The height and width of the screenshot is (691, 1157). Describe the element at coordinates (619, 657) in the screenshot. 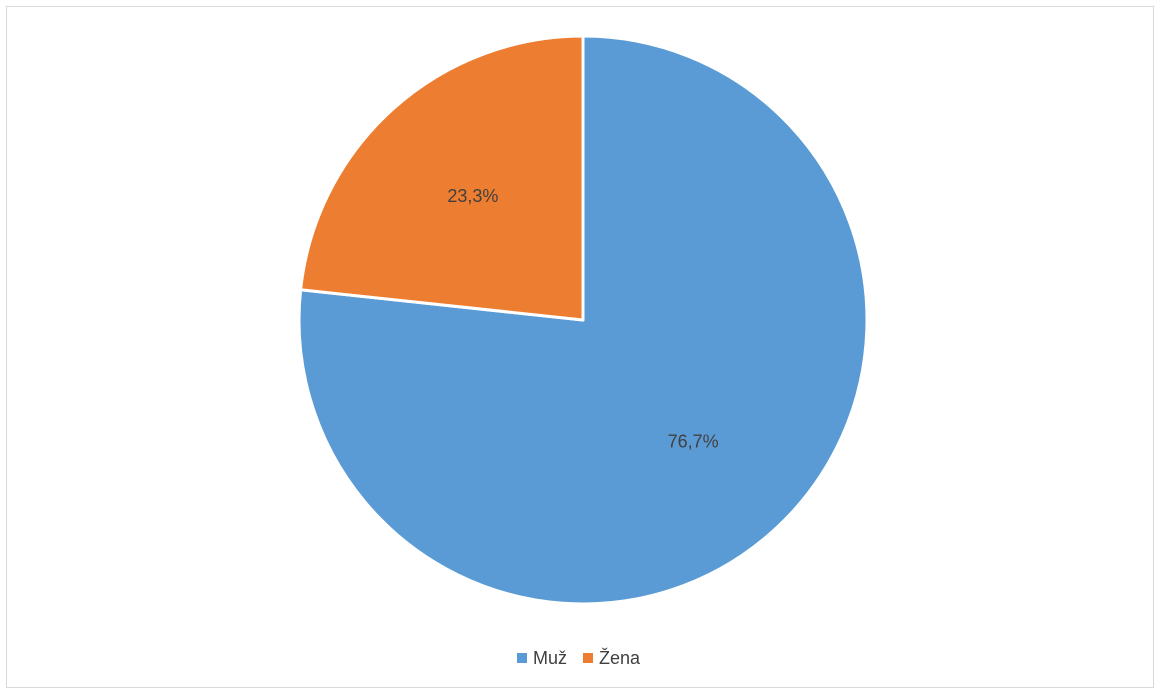

I see `legend-label-zena: Žena` at that location.